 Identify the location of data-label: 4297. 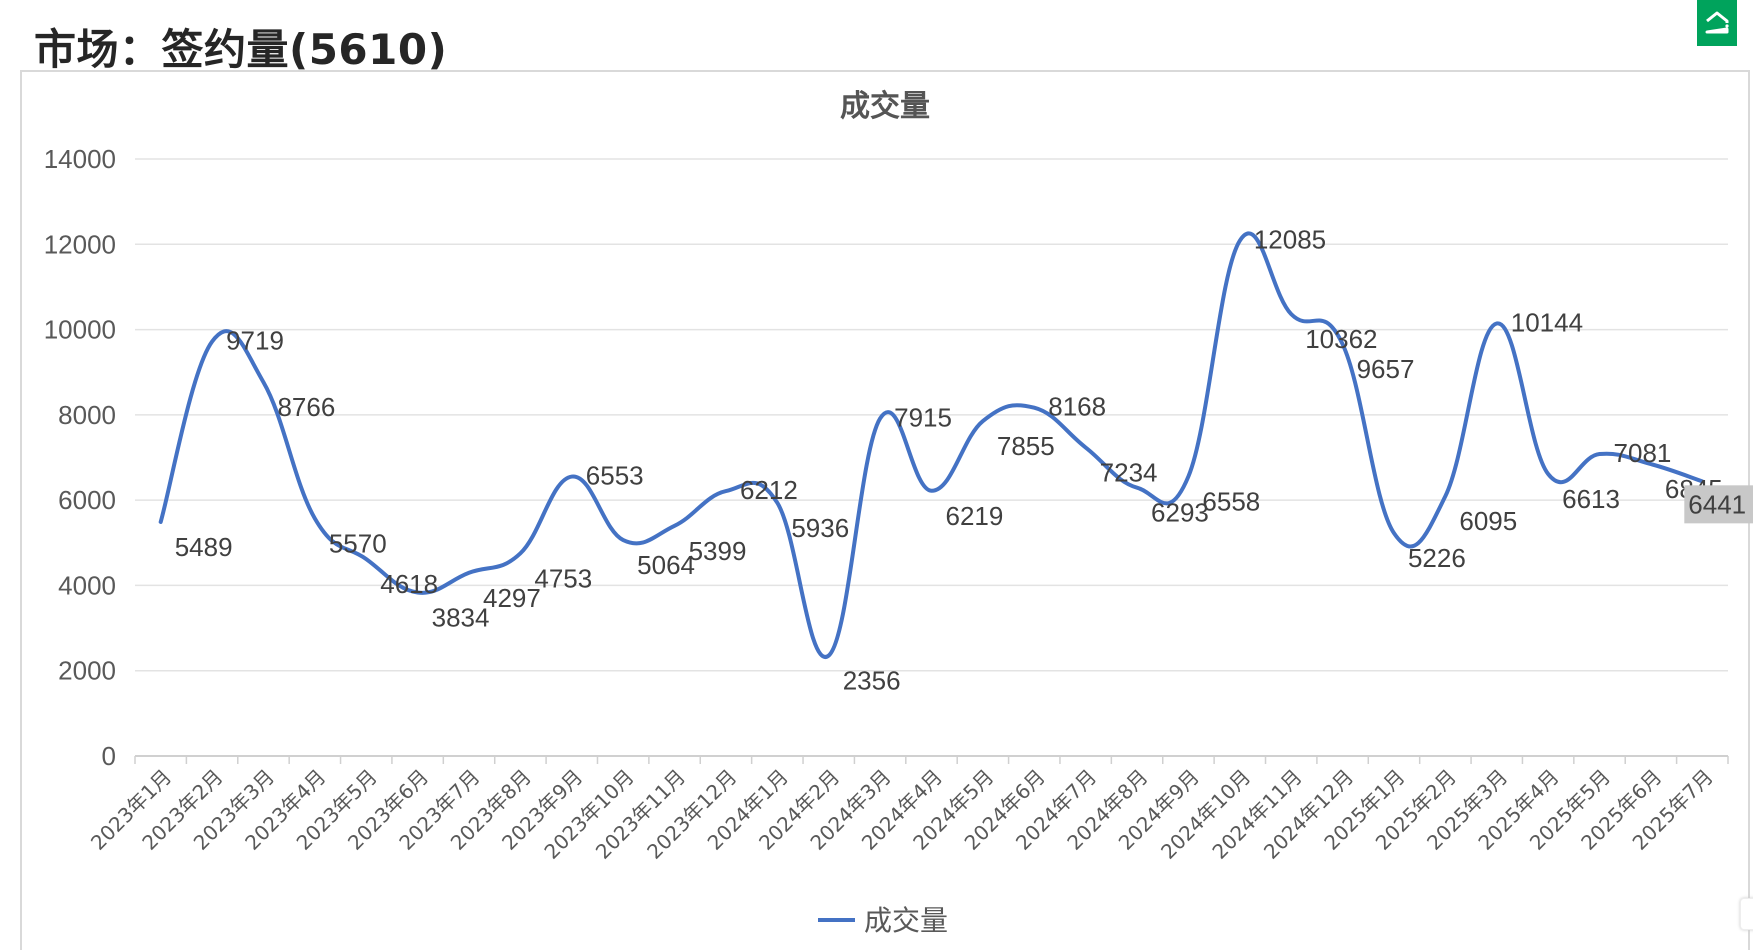
(512, 598).